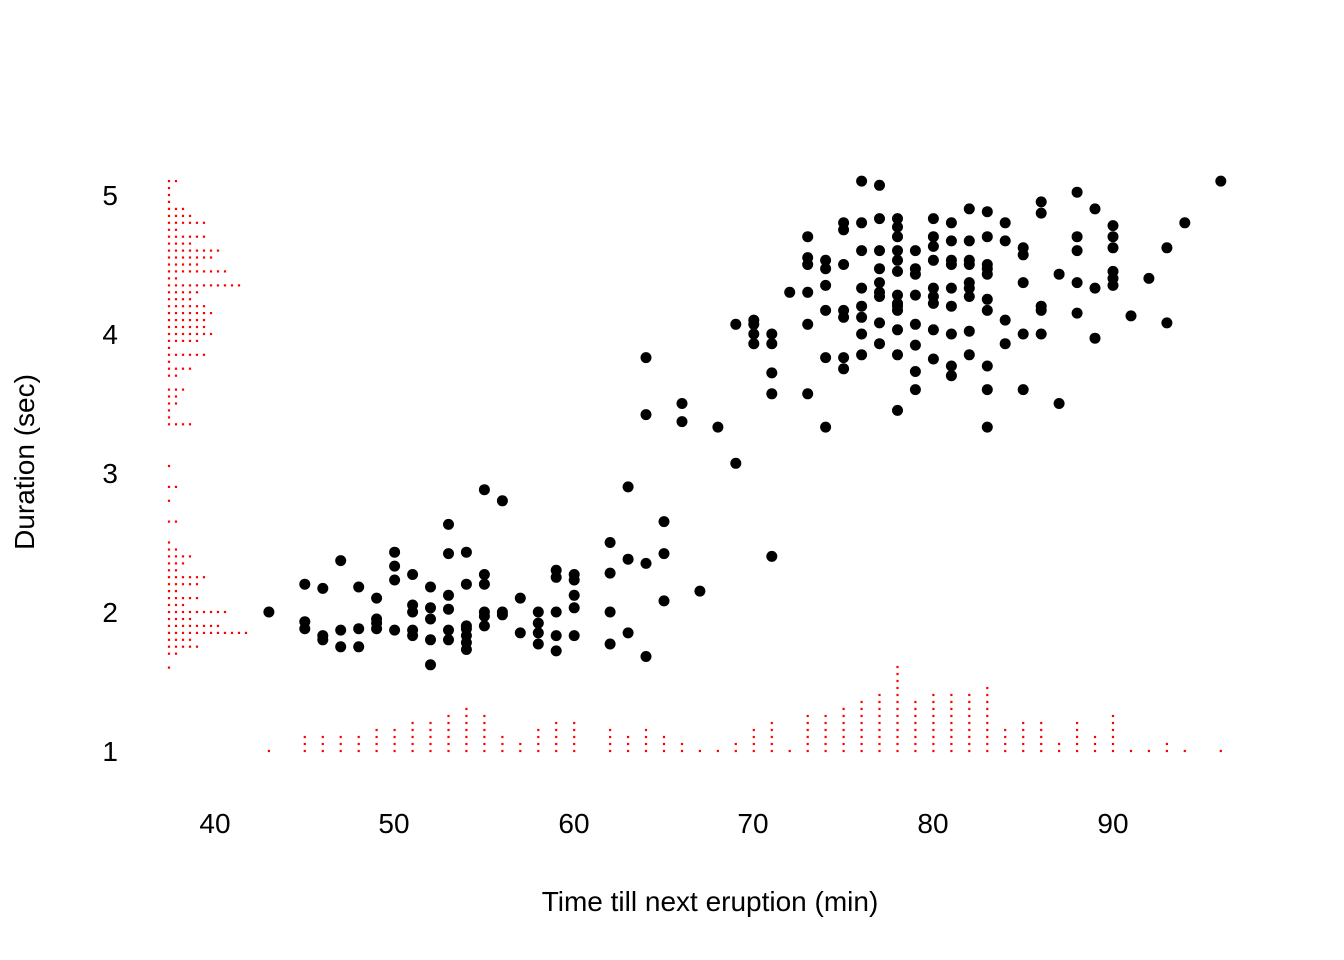 The height and width of the screenshot is (960, 1344). What do you see at coordinates (110, 751) in the screenshot?
I see `y-tick-label: 1` at bounding box center [110, 751].